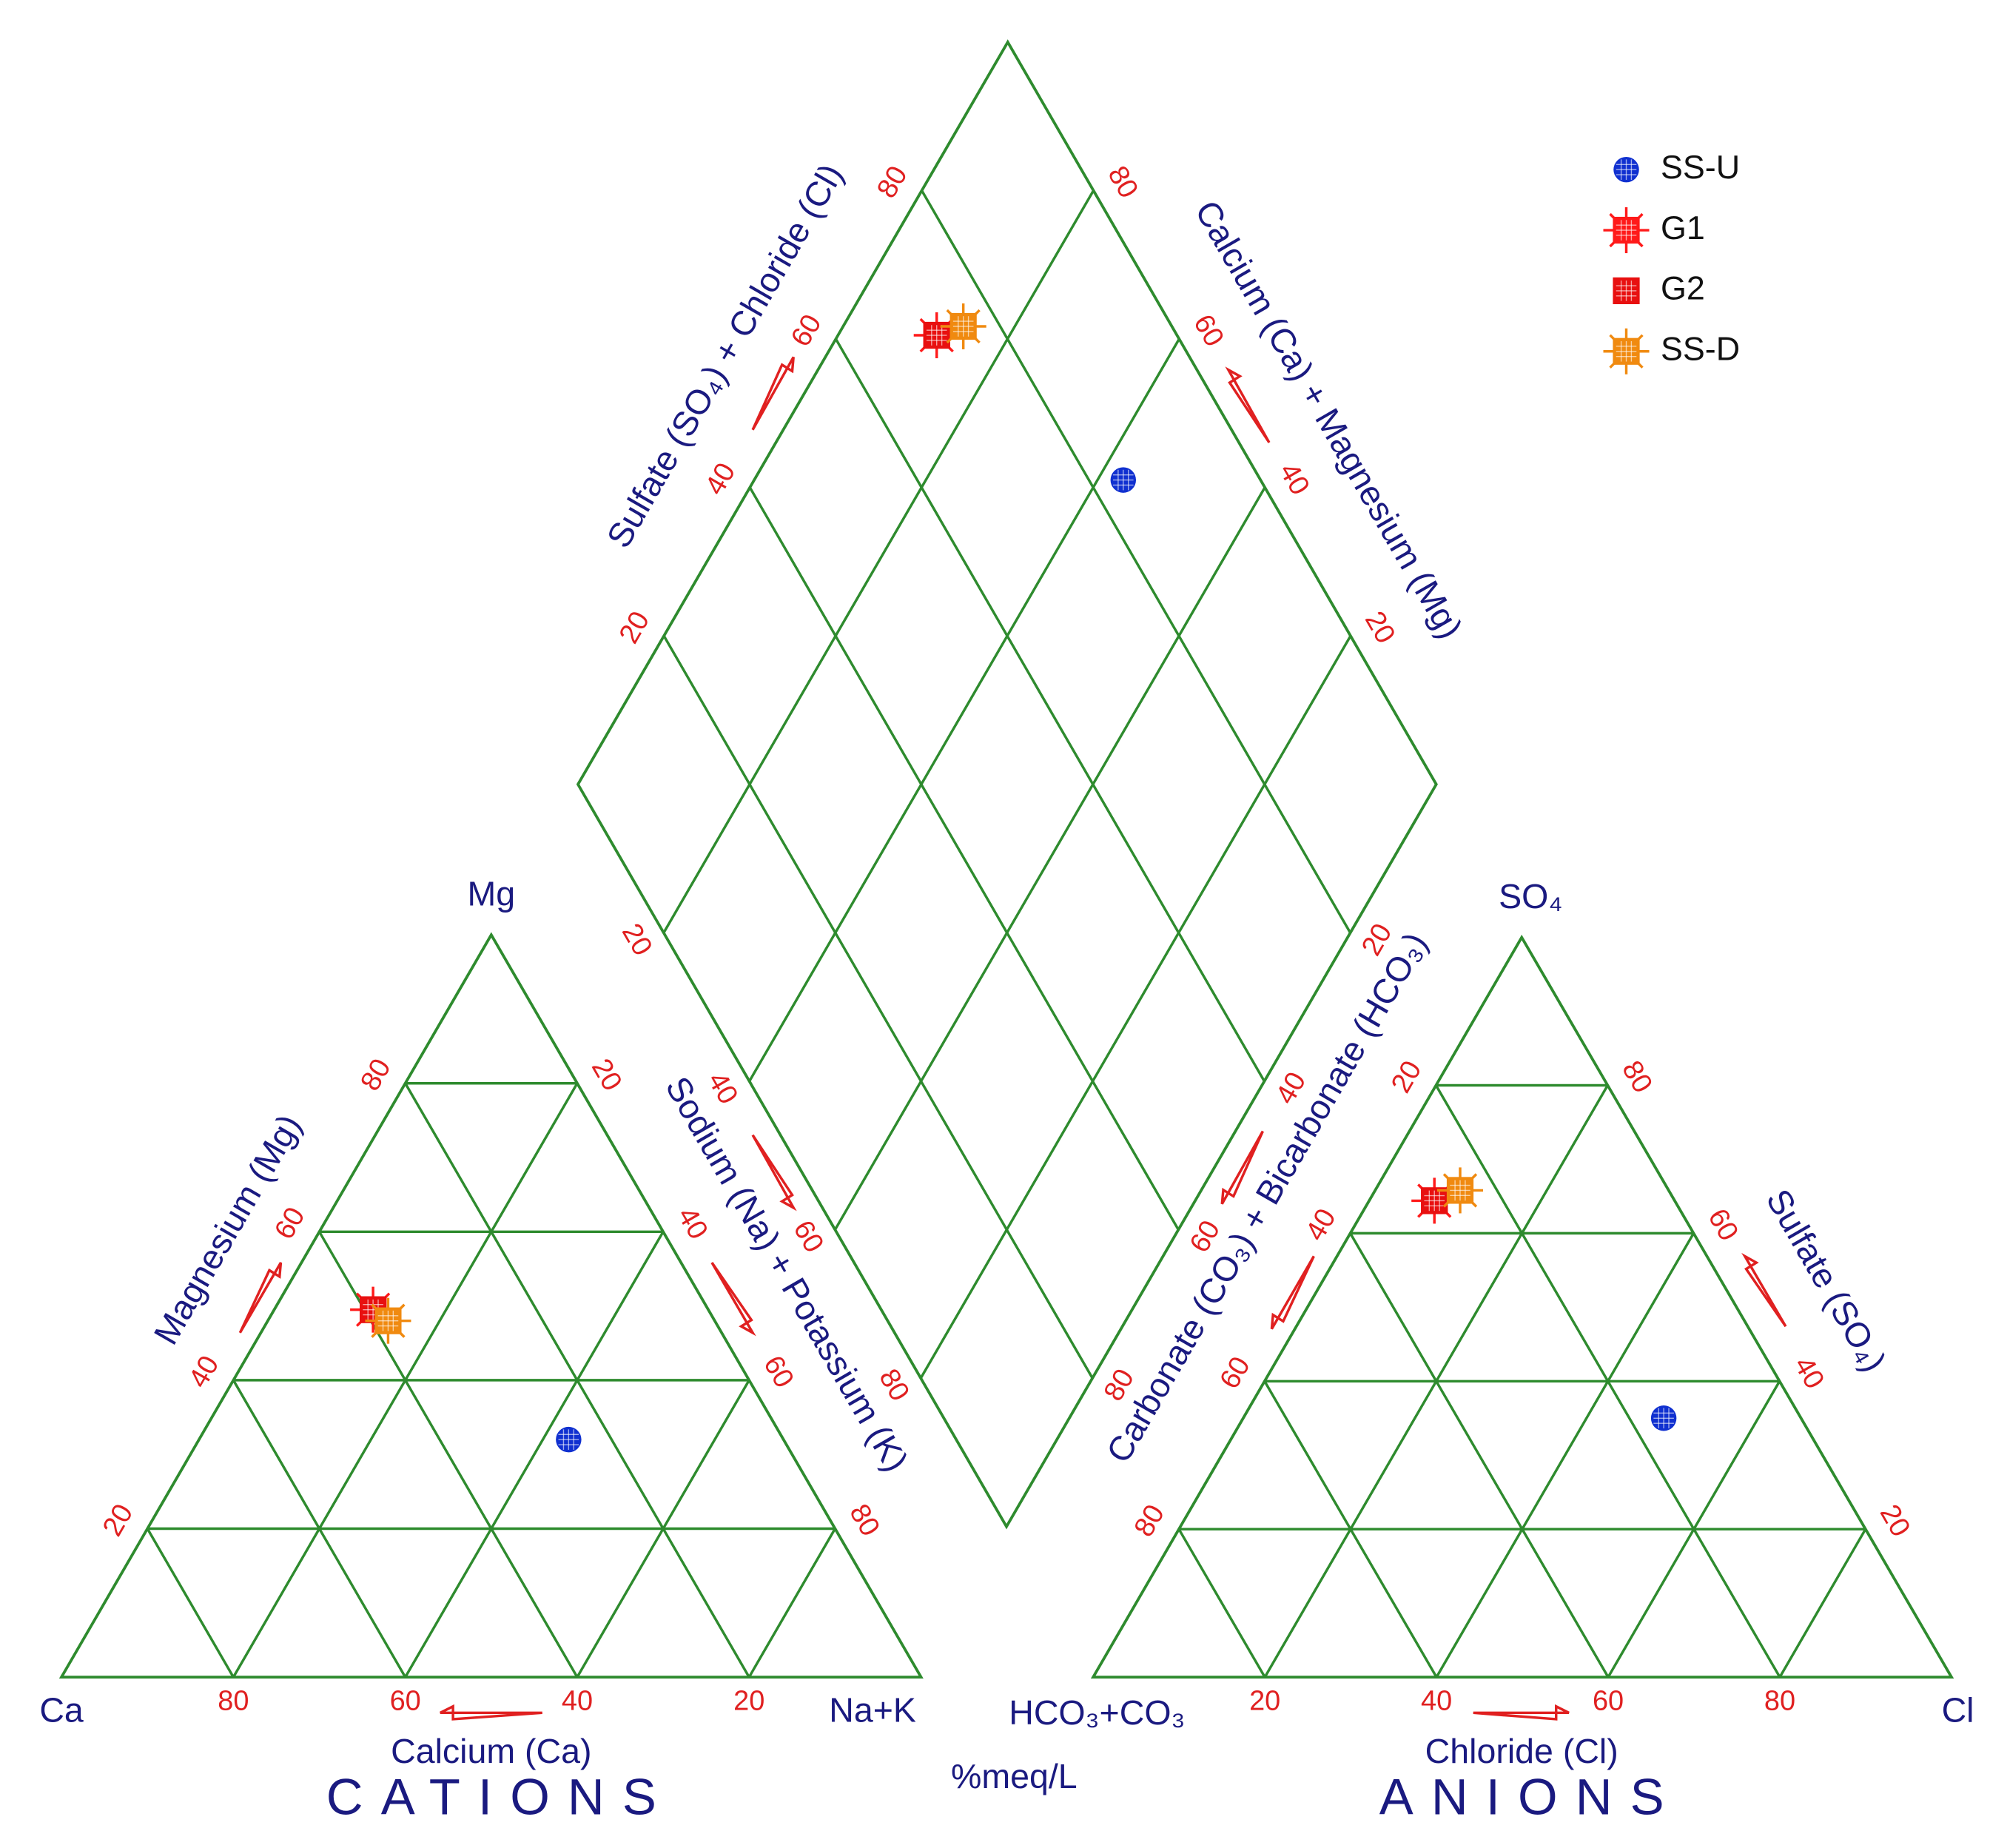 This screenshot has width=1990, height=1848. What do you see at coordinates (1700, 349) in the screenshot?
I see `legend-label: SS-D` at bounding box center [1700, 349].